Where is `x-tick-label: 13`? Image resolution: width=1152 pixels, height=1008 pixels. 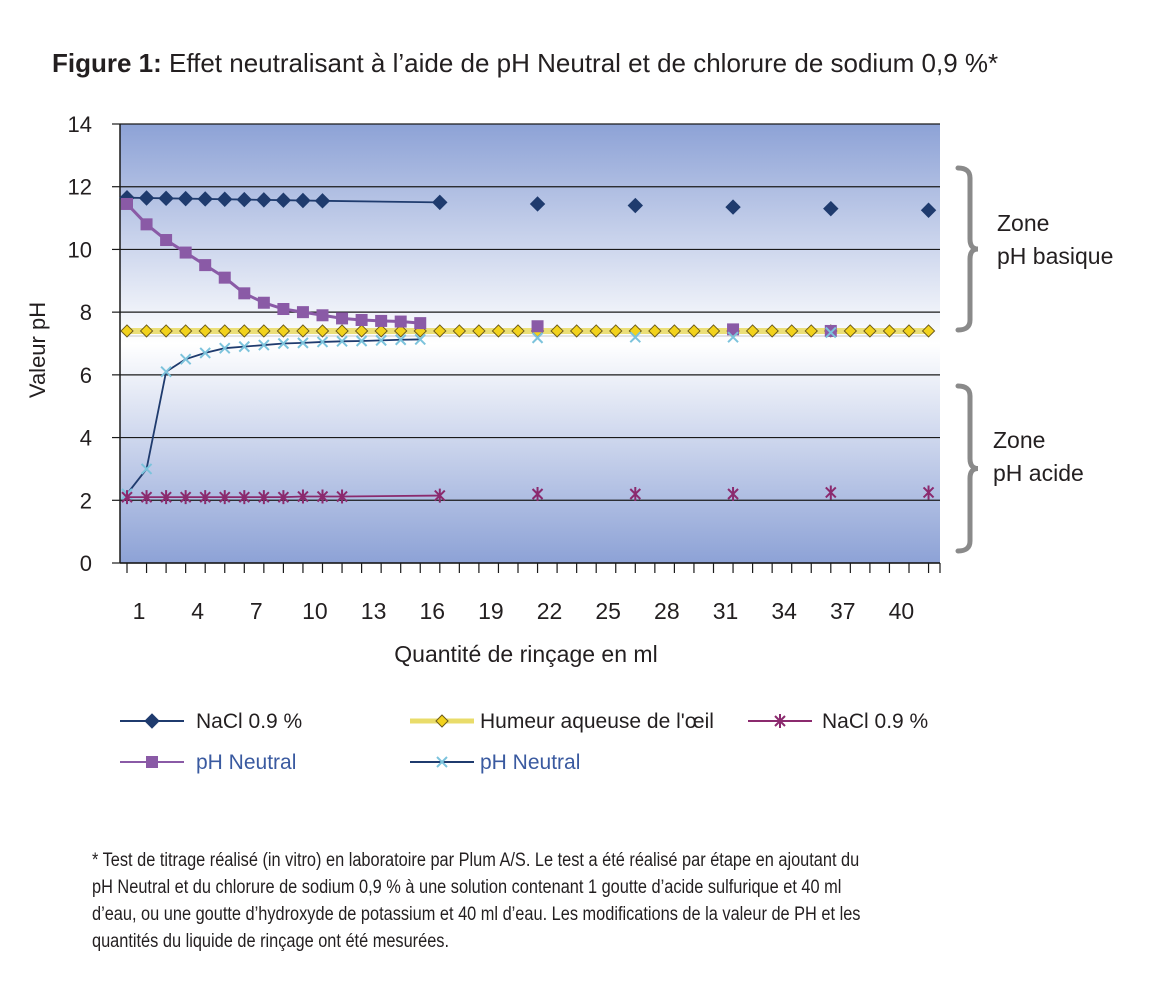
x-tick-label: 13 is located at coordinates (374, 611).